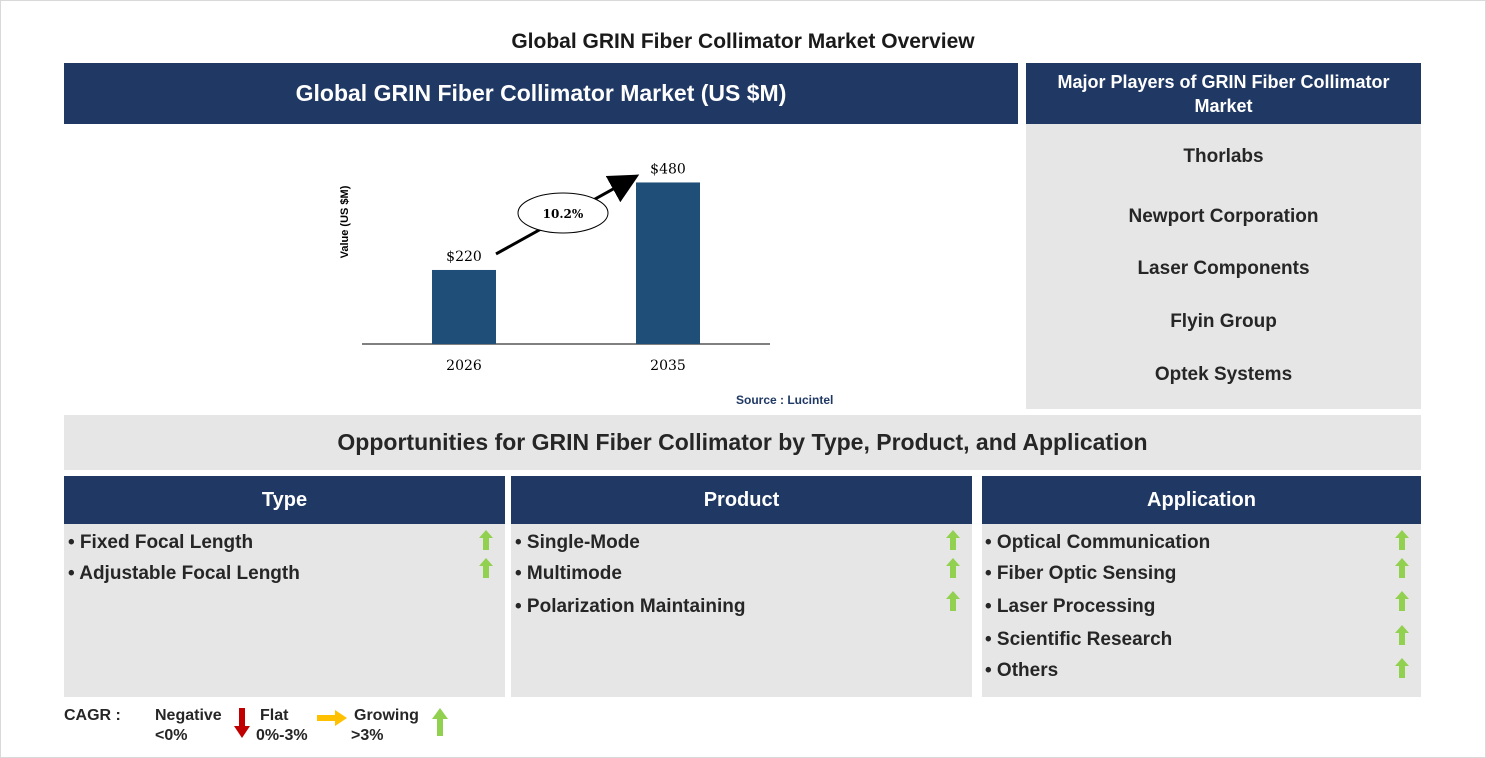 The width and height of the screenshot is (1486, 758). I want to click on product-header: Product, so click(741, 500).